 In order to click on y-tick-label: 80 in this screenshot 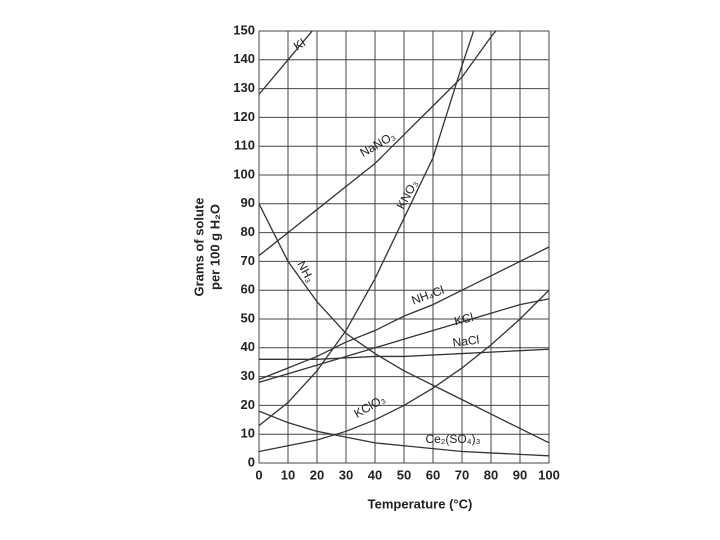, I will do `click(248, 231)`.